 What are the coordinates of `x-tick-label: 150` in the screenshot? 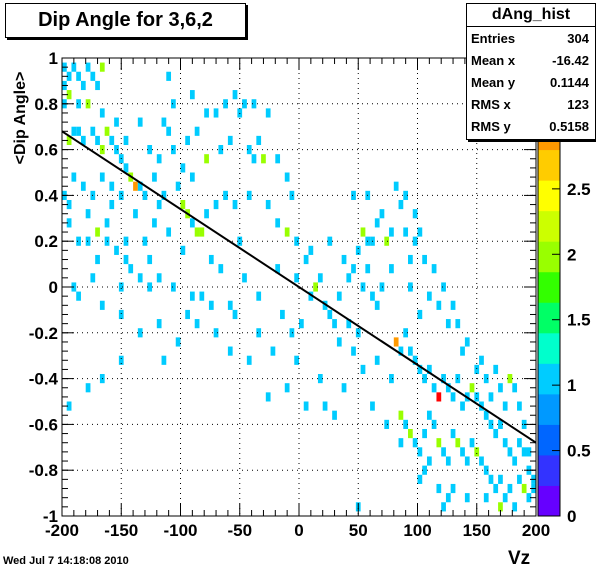 It's located at (477, 530).